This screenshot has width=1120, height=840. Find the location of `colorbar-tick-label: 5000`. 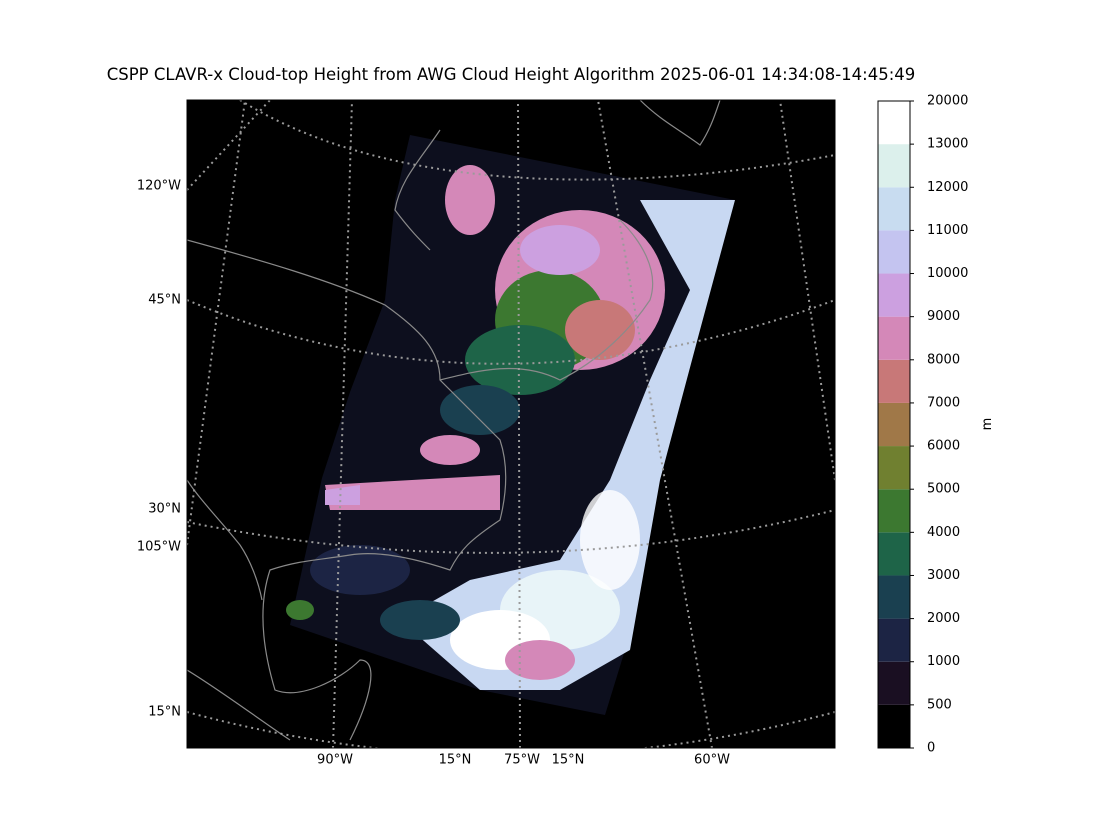

colorbar-tick-label: 5000 is located at coordinates (943, 489).